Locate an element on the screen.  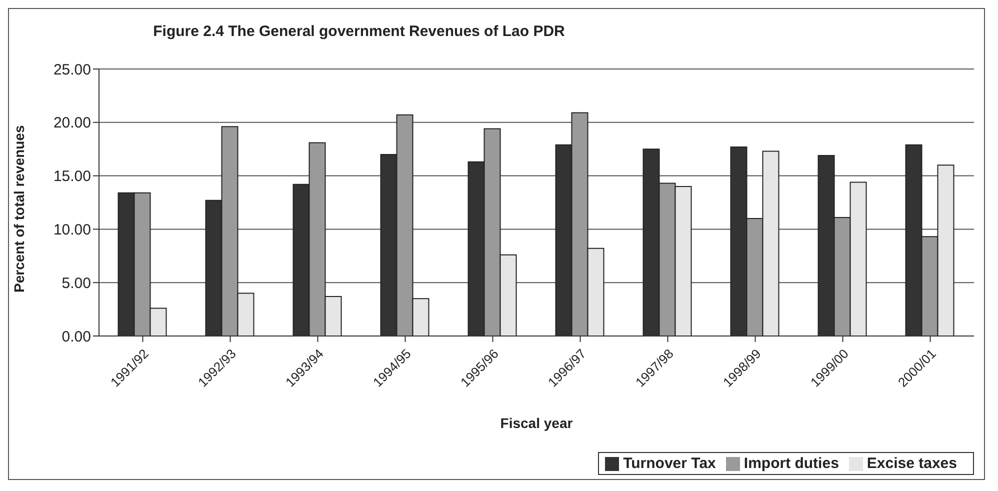
legend-label: Import duties is located at coordinates (791, 463).